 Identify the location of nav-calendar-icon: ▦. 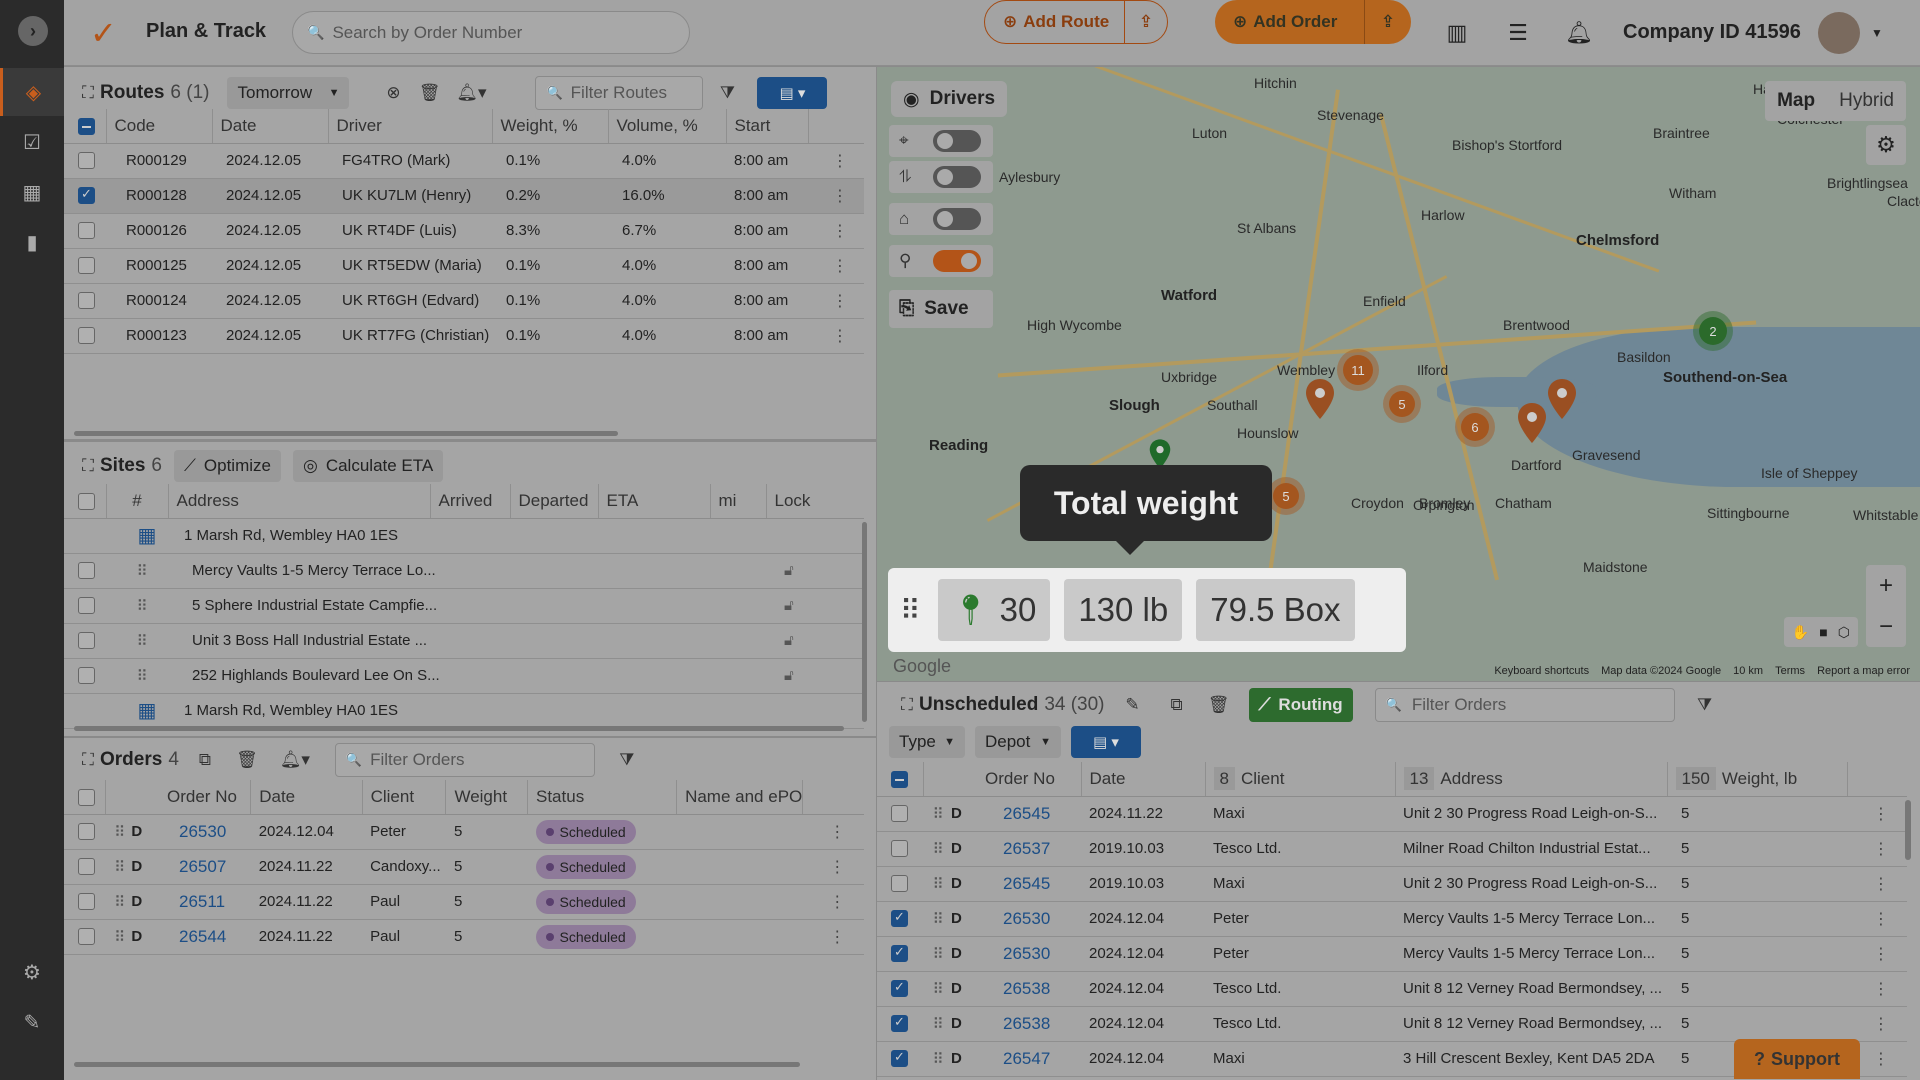
(32, 192).